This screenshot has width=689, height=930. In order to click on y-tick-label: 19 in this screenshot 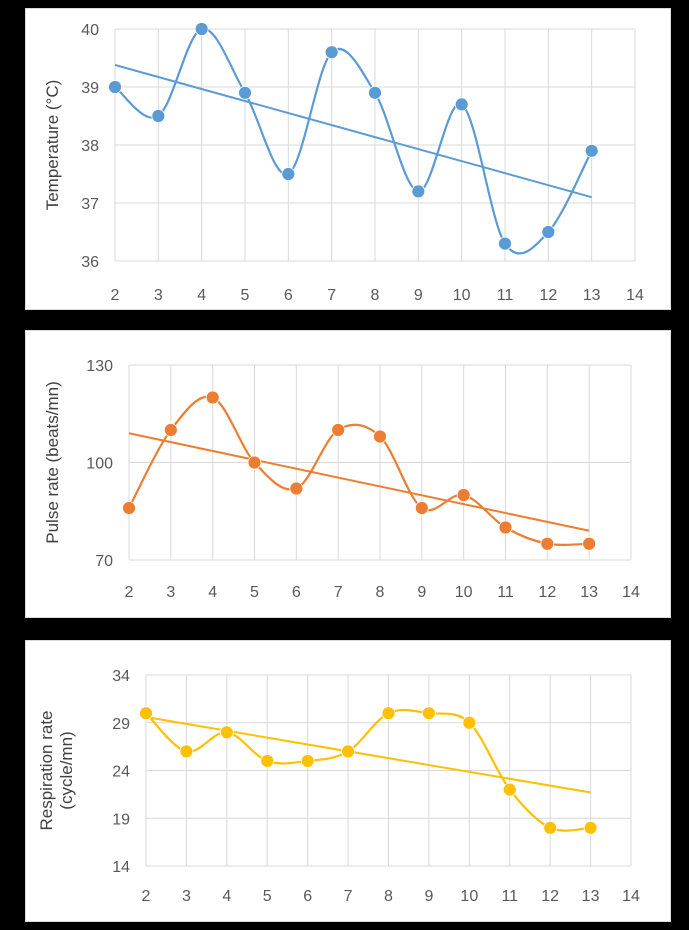, I will do `click(121, 819)`.